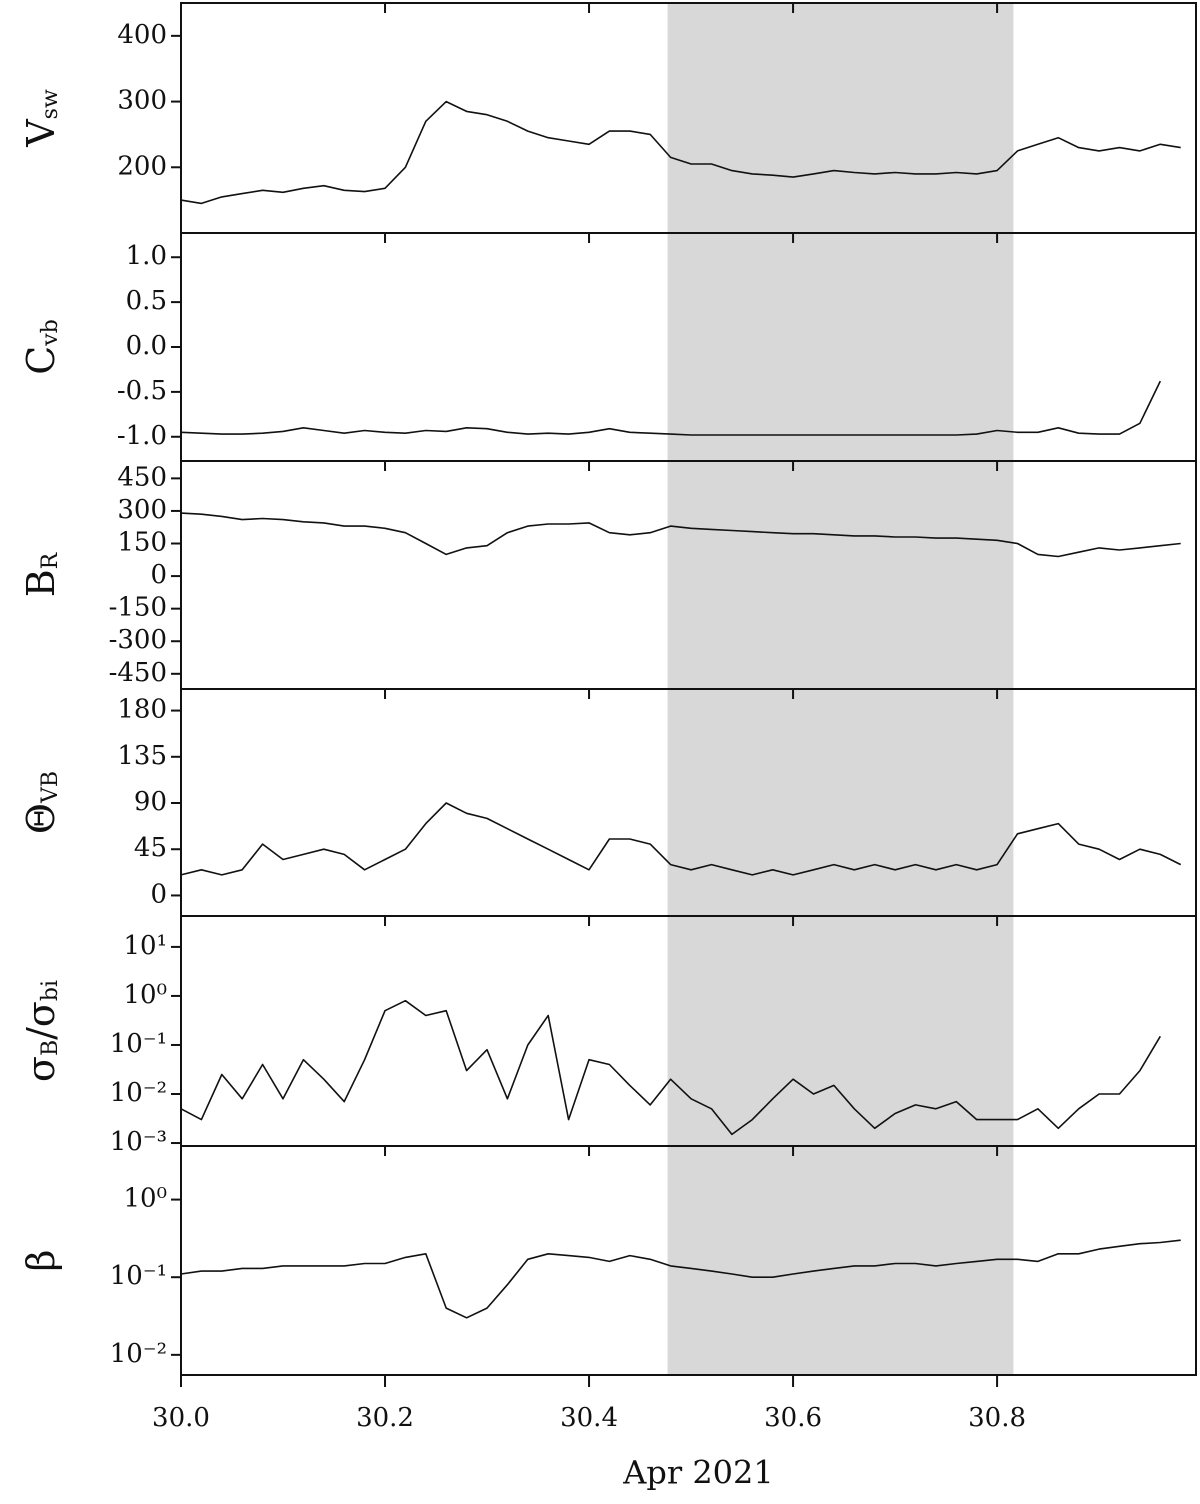 The image size is (1200, 1504). Describe the element at coordinates (145, 946) in the screenshot. I see `y-tick-label: 10¹` at that location.